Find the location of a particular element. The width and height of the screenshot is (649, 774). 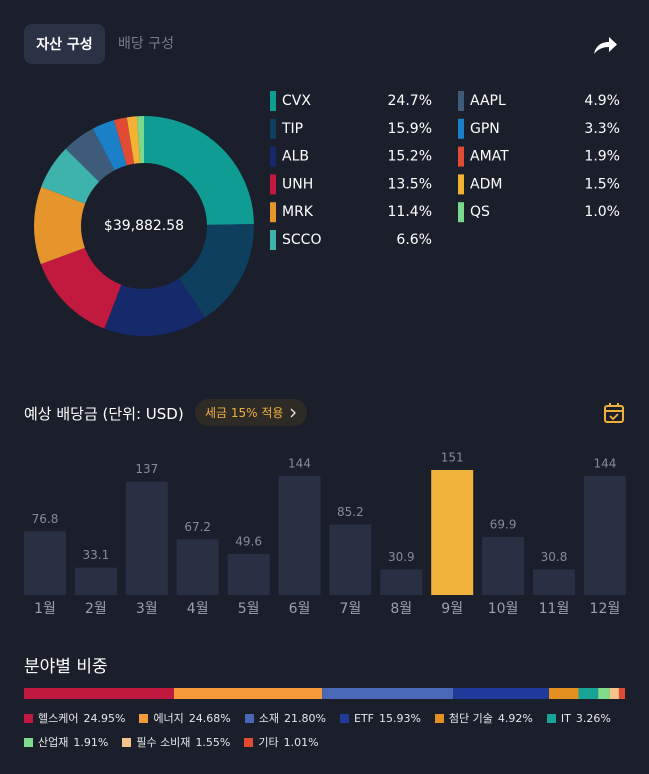

legend-item: 헬스케어 24.95% is located at coordinates (74, 718).